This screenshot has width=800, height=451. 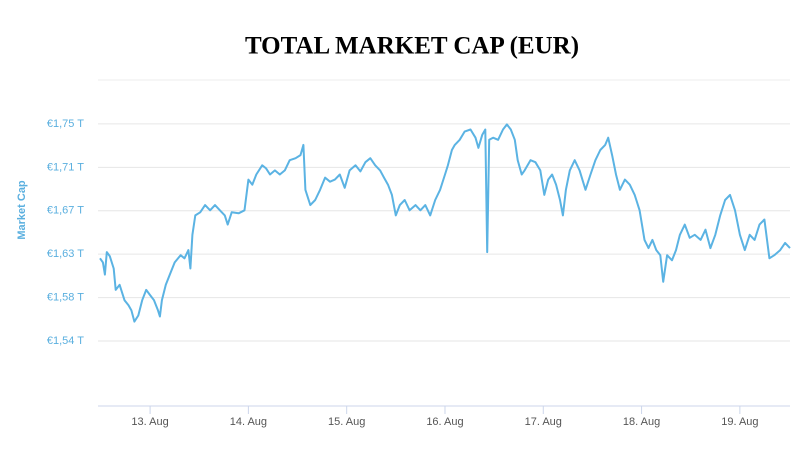 What do you see at coordinates (65, 211) in the screenshot?
I see `y-tick-label: €1,67 T` at bounding box center [65, 211].